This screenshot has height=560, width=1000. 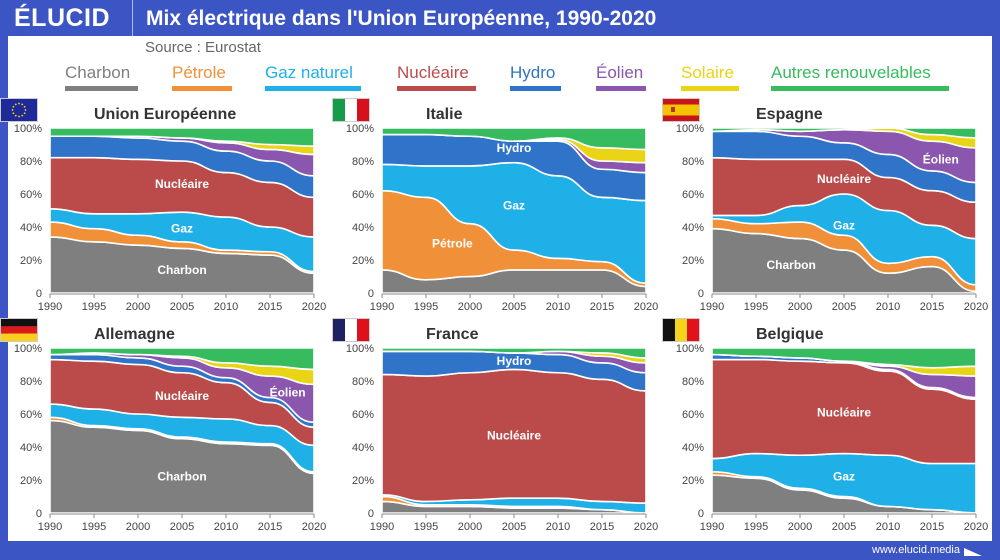 I want to click on area-annotation: Éolien, so click(x=941, y=158).